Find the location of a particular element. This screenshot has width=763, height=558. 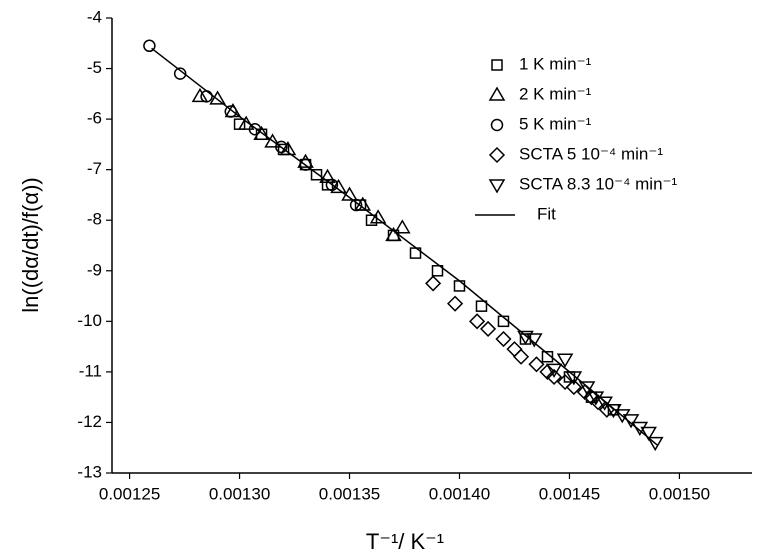

y-tick-label: -4 is located at coordinates (94, 16).